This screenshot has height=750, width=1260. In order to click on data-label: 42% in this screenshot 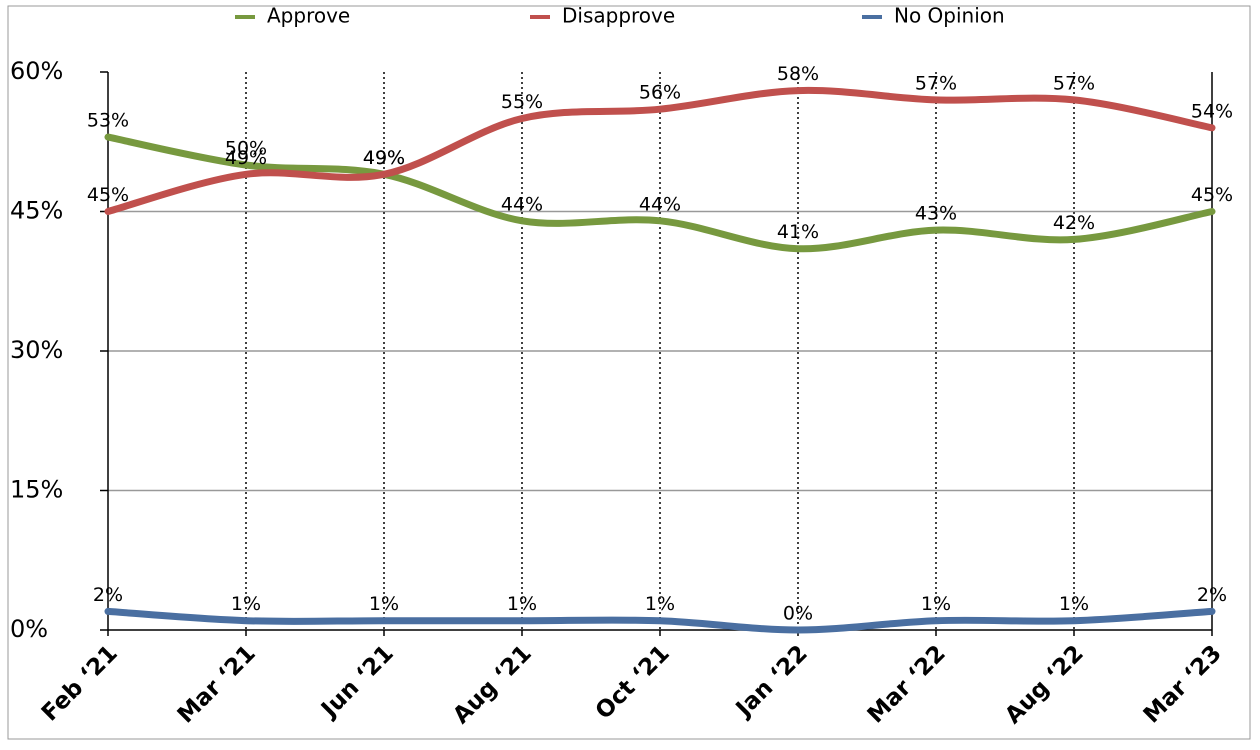, I will do `click(1074, 223)`.